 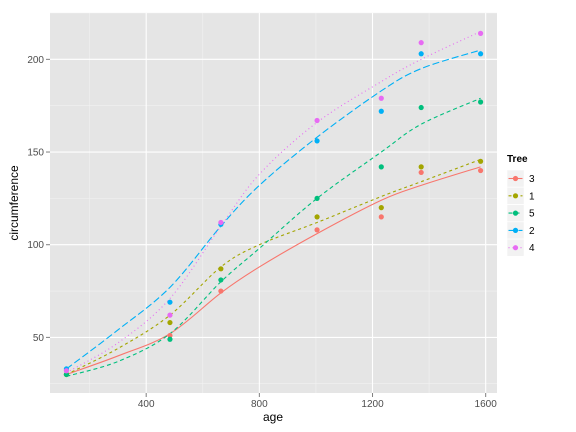 I want to click on legend-label: 3, so click(x=532, y=179).